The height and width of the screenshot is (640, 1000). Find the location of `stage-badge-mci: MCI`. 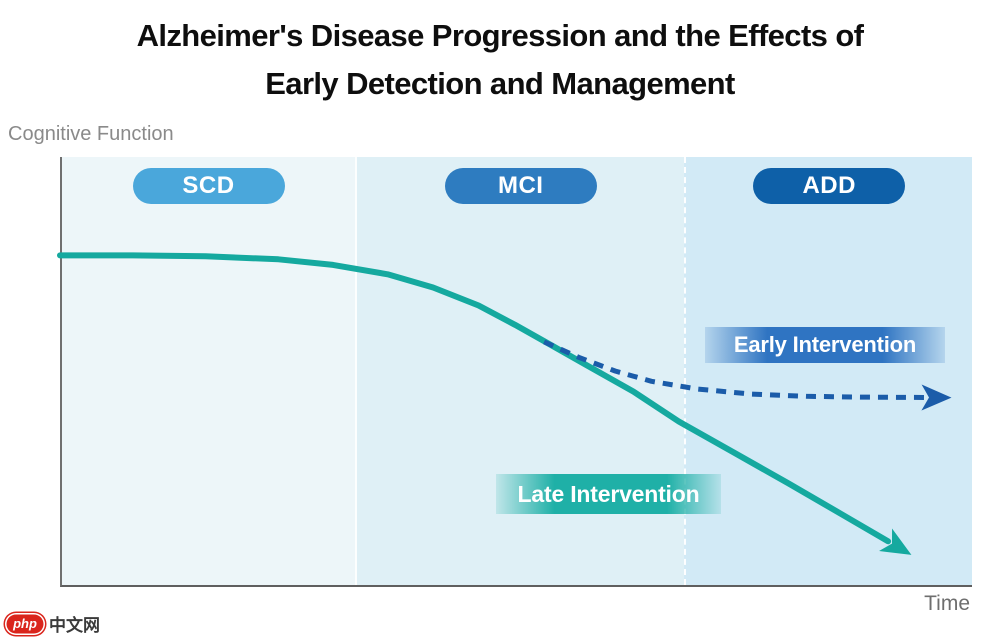

stage-badge-mci: MCI is located at coordinates (520, 186).